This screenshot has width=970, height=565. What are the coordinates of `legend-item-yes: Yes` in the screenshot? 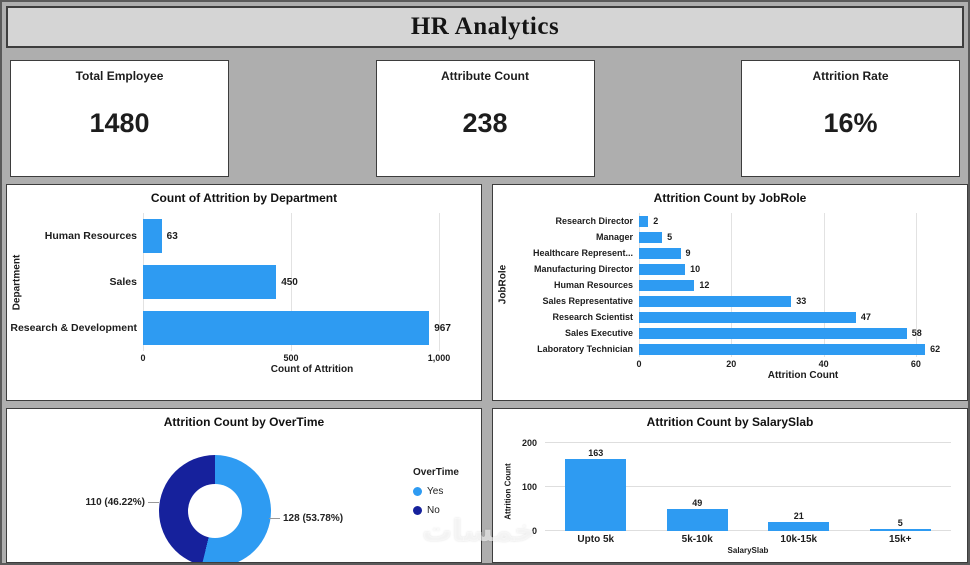 It's located at (436, 491).